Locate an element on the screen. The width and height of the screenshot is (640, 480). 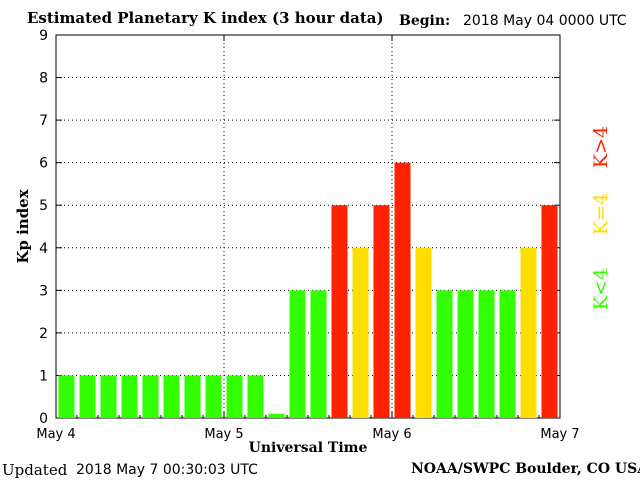
y-tick-label: 7 is located at coordinates (43, 121).